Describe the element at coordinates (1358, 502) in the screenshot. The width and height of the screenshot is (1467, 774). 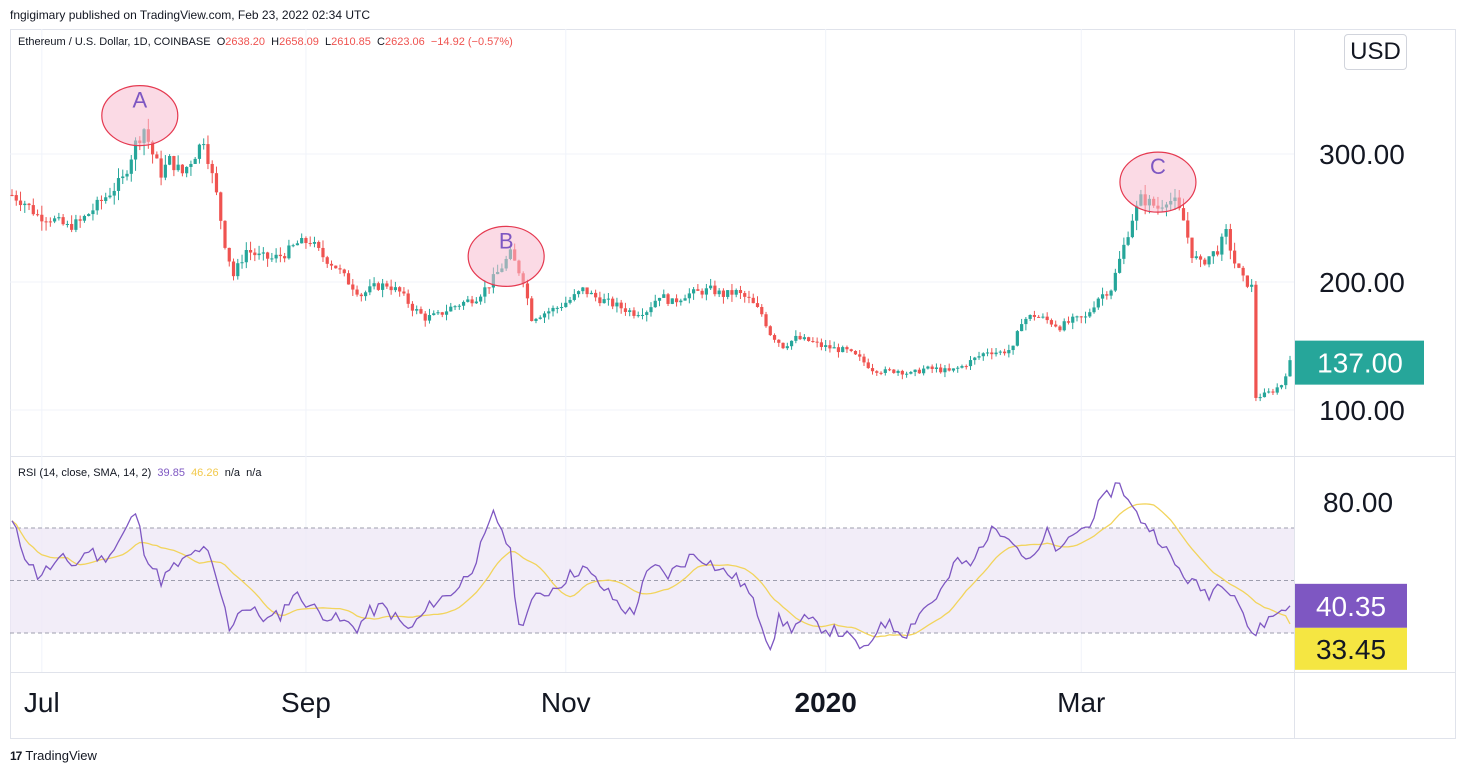
I see `rsi-tick-label: 80.00` at that location.